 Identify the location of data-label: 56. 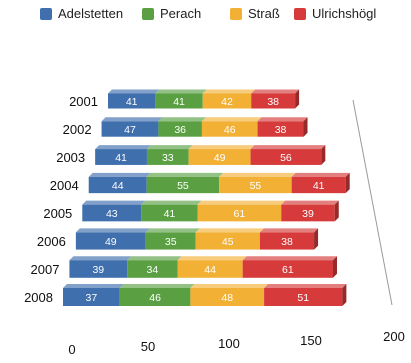
(286, 158).